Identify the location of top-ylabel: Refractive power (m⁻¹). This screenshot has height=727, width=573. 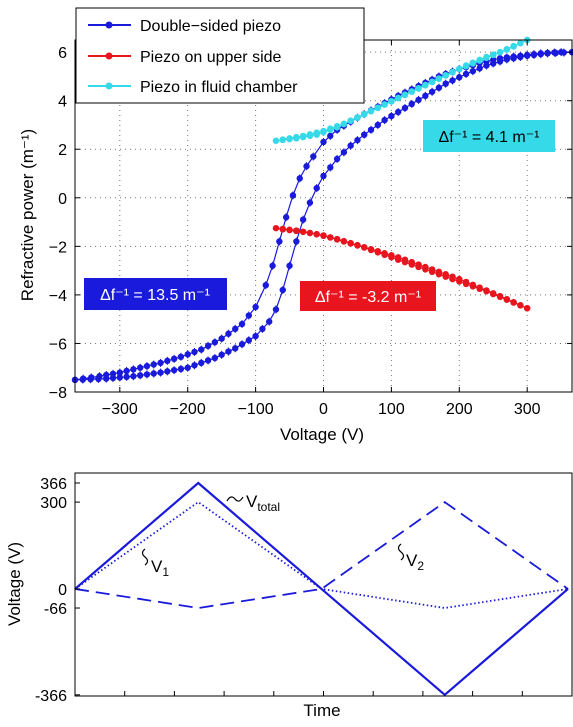
(27, 215).